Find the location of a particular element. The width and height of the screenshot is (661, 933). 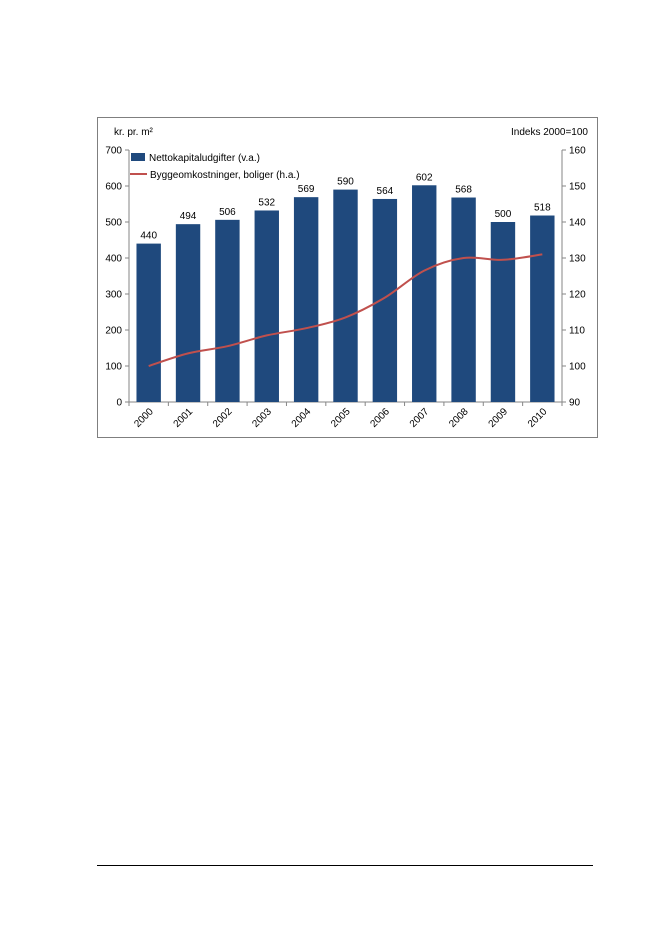

left-tick-label: 700 is located at coordinates (113, 151).